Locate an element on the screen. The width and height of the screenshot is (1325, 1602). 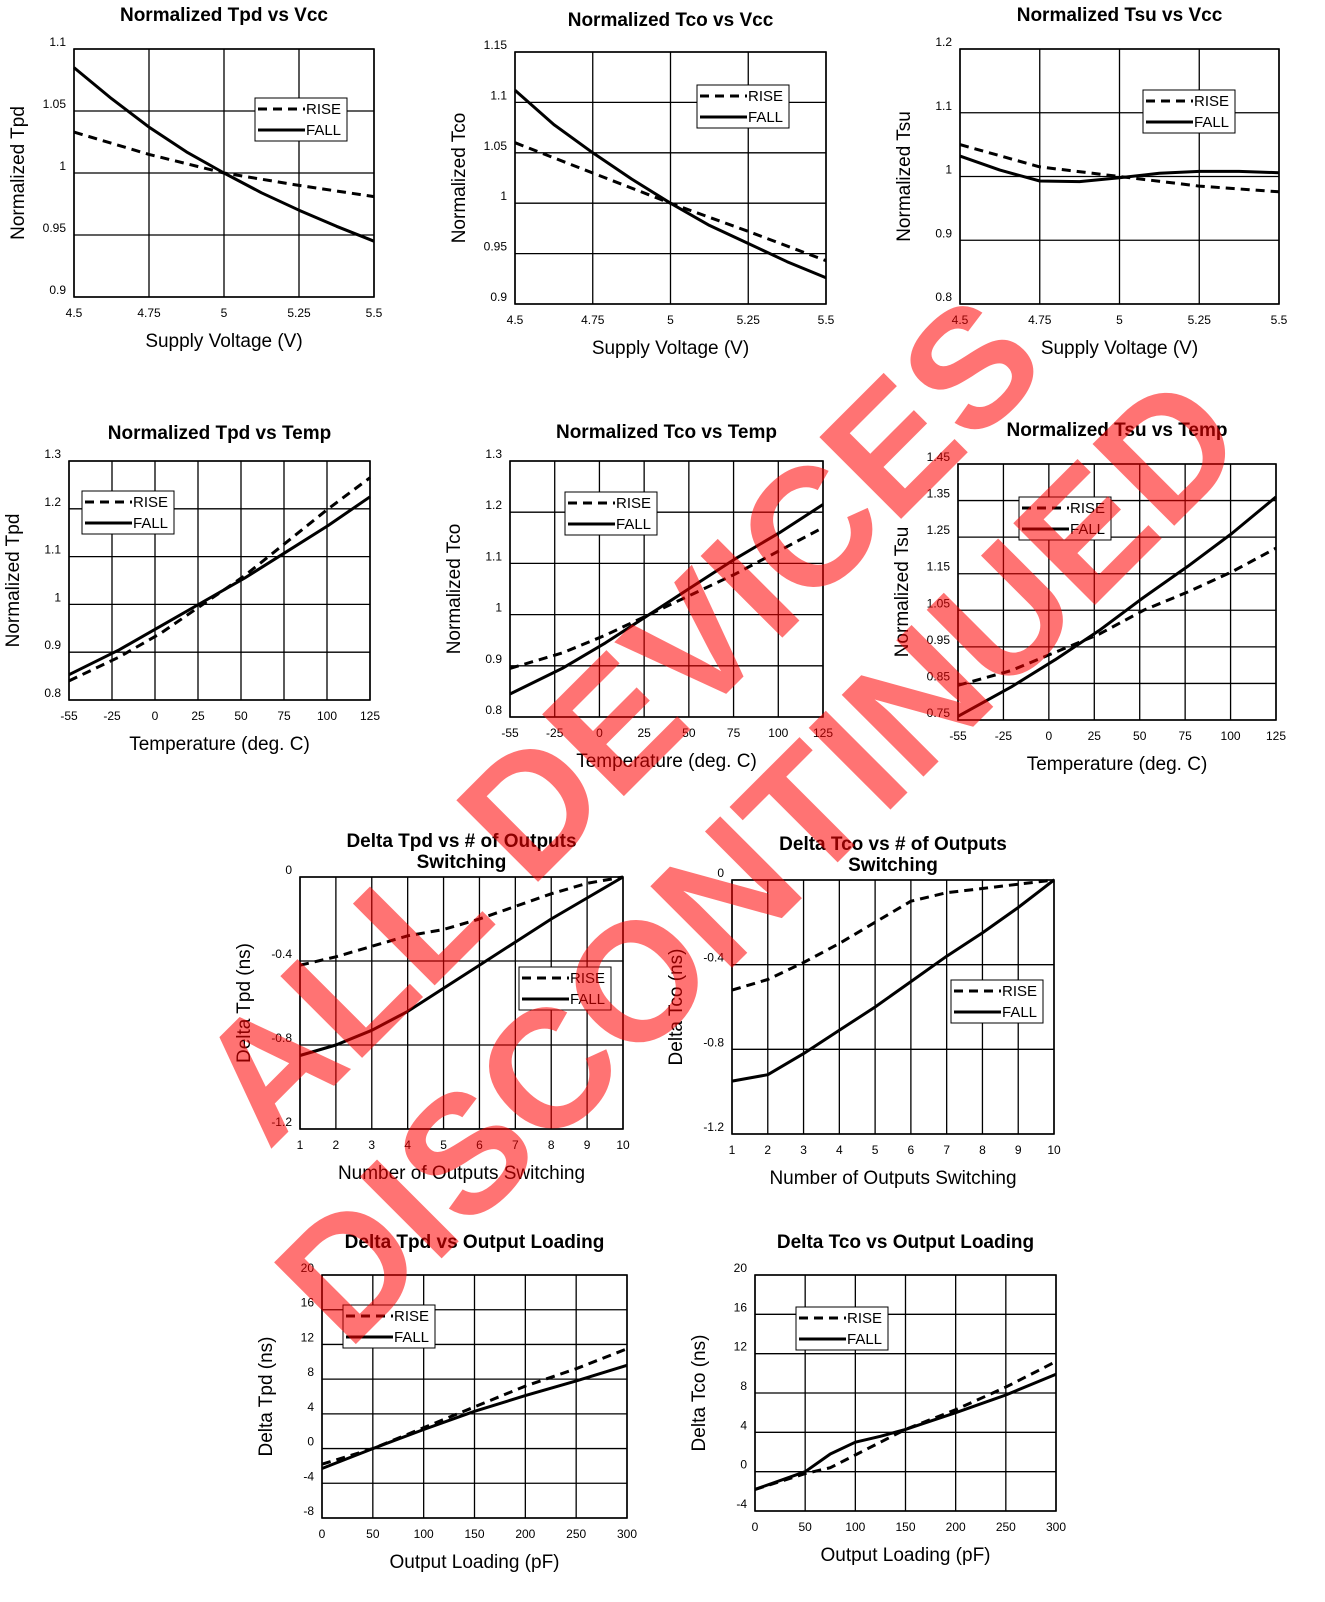
y-tick-label: 0.8 is located at coordinates (493, 710).